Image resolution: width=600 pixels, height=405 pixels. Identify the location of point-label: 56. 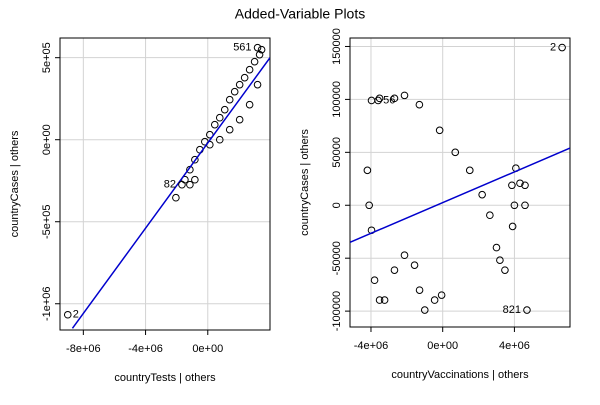
(389, 100).